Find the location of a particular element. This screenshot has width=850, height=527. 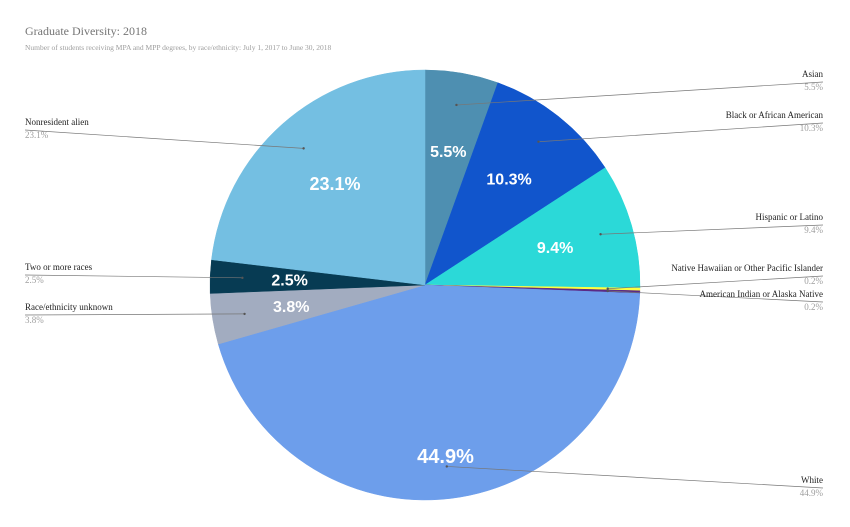

legend-value-two-or-more-races: 2.5% is located at coordinates (34, 280).